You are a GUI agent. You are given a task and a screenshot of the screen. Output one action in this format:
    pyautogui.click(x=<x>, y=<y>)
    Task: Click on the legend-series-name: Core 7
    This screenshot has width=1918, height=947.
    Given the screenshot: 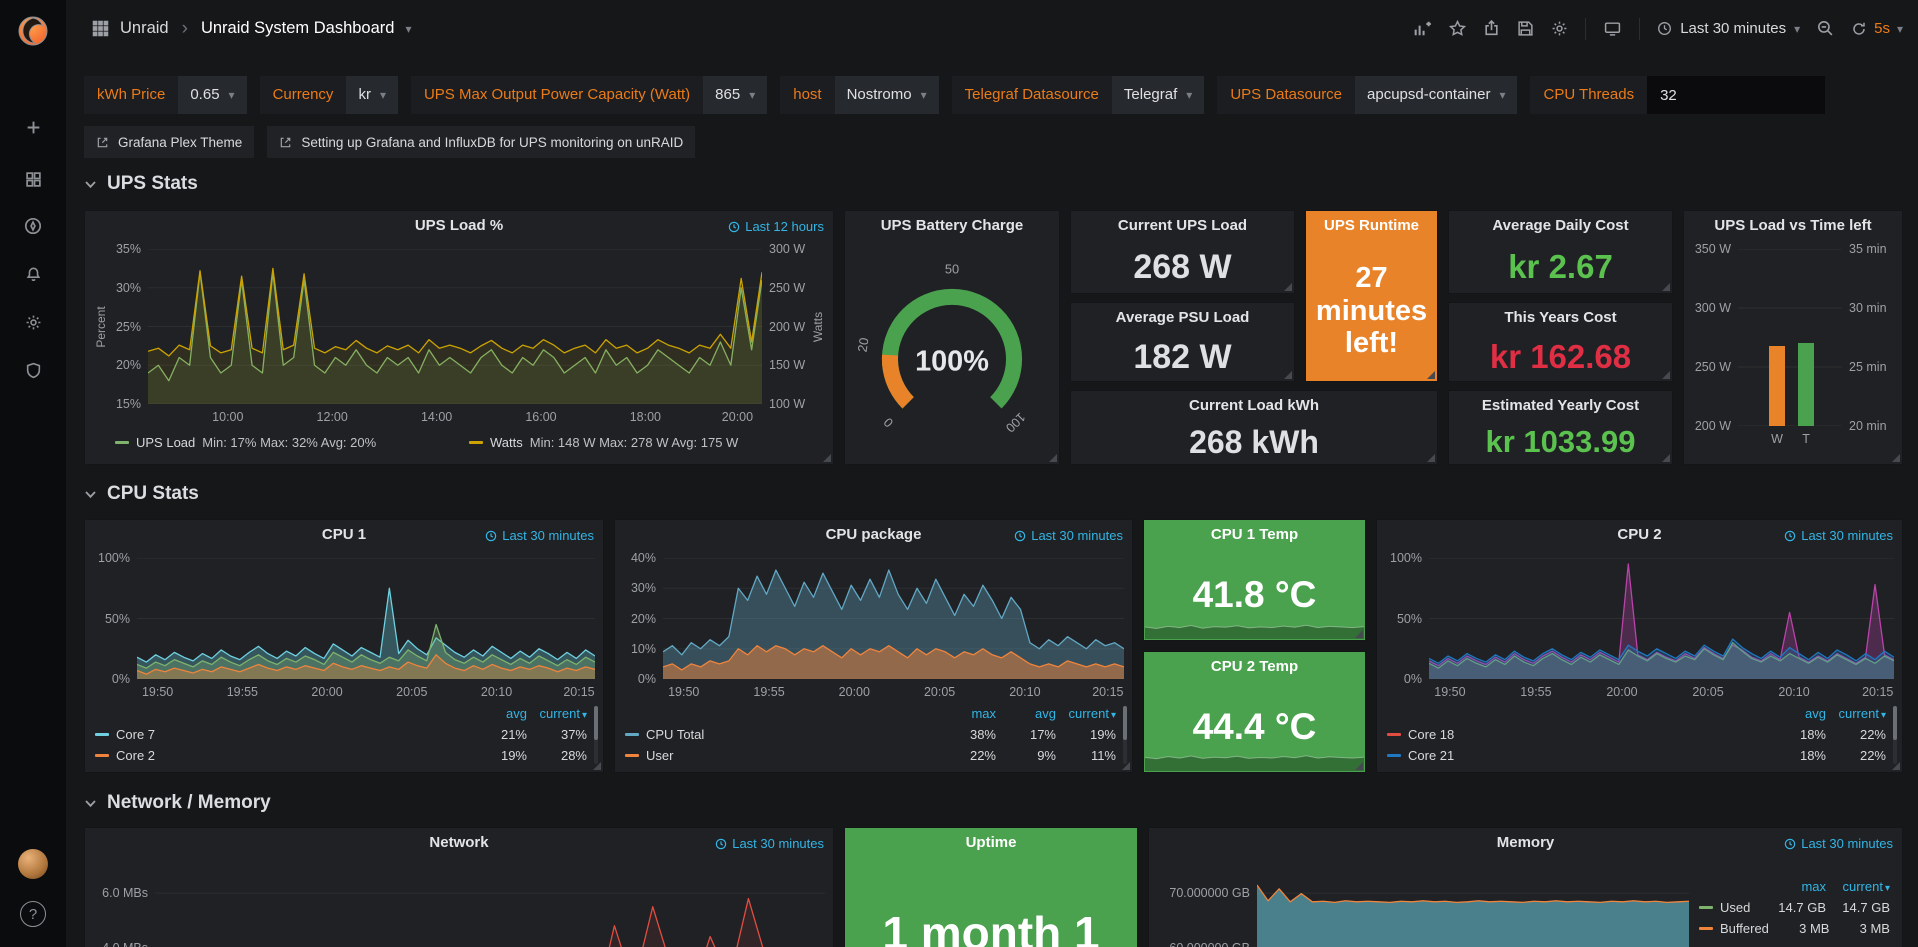 What is the action you would take?
    pyautogui.click(x=281, y=734)
    